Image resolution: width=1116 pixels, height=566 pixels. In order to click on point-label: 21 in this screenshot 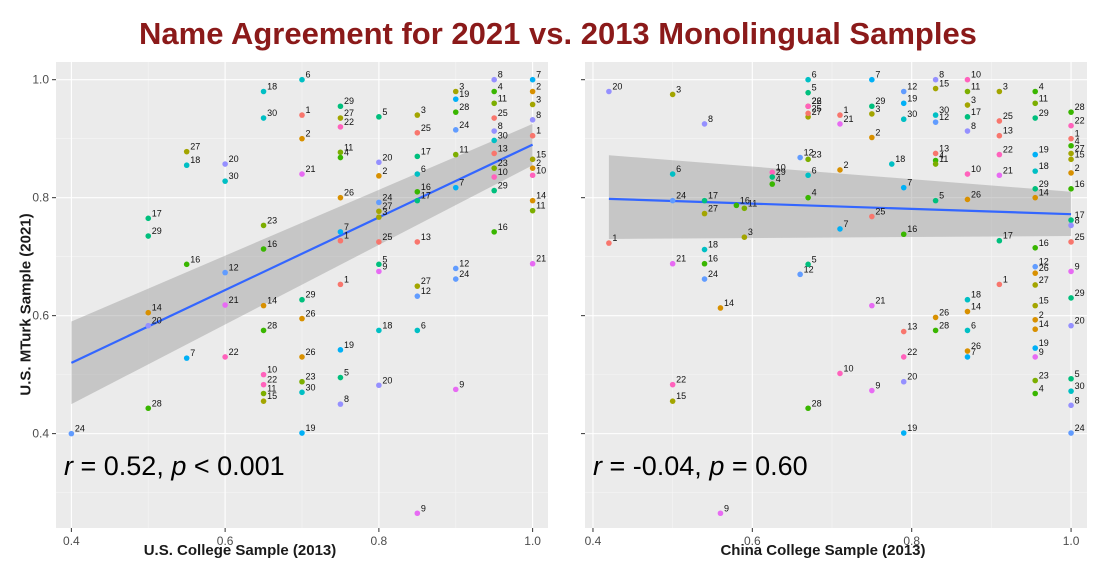, I will do `click(234, 300)`.